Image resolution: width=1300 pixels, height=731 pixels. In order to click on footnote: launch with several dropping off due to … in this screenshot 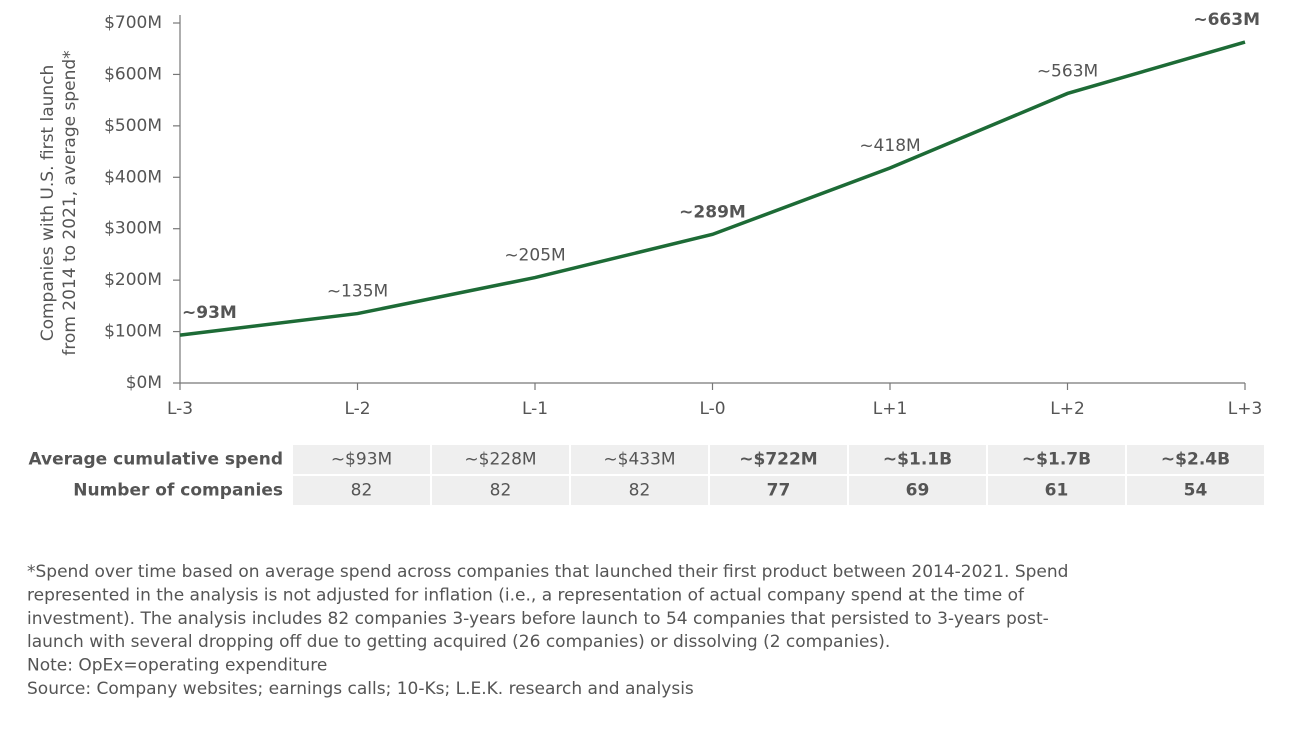, I will do `click(458, 642)`.